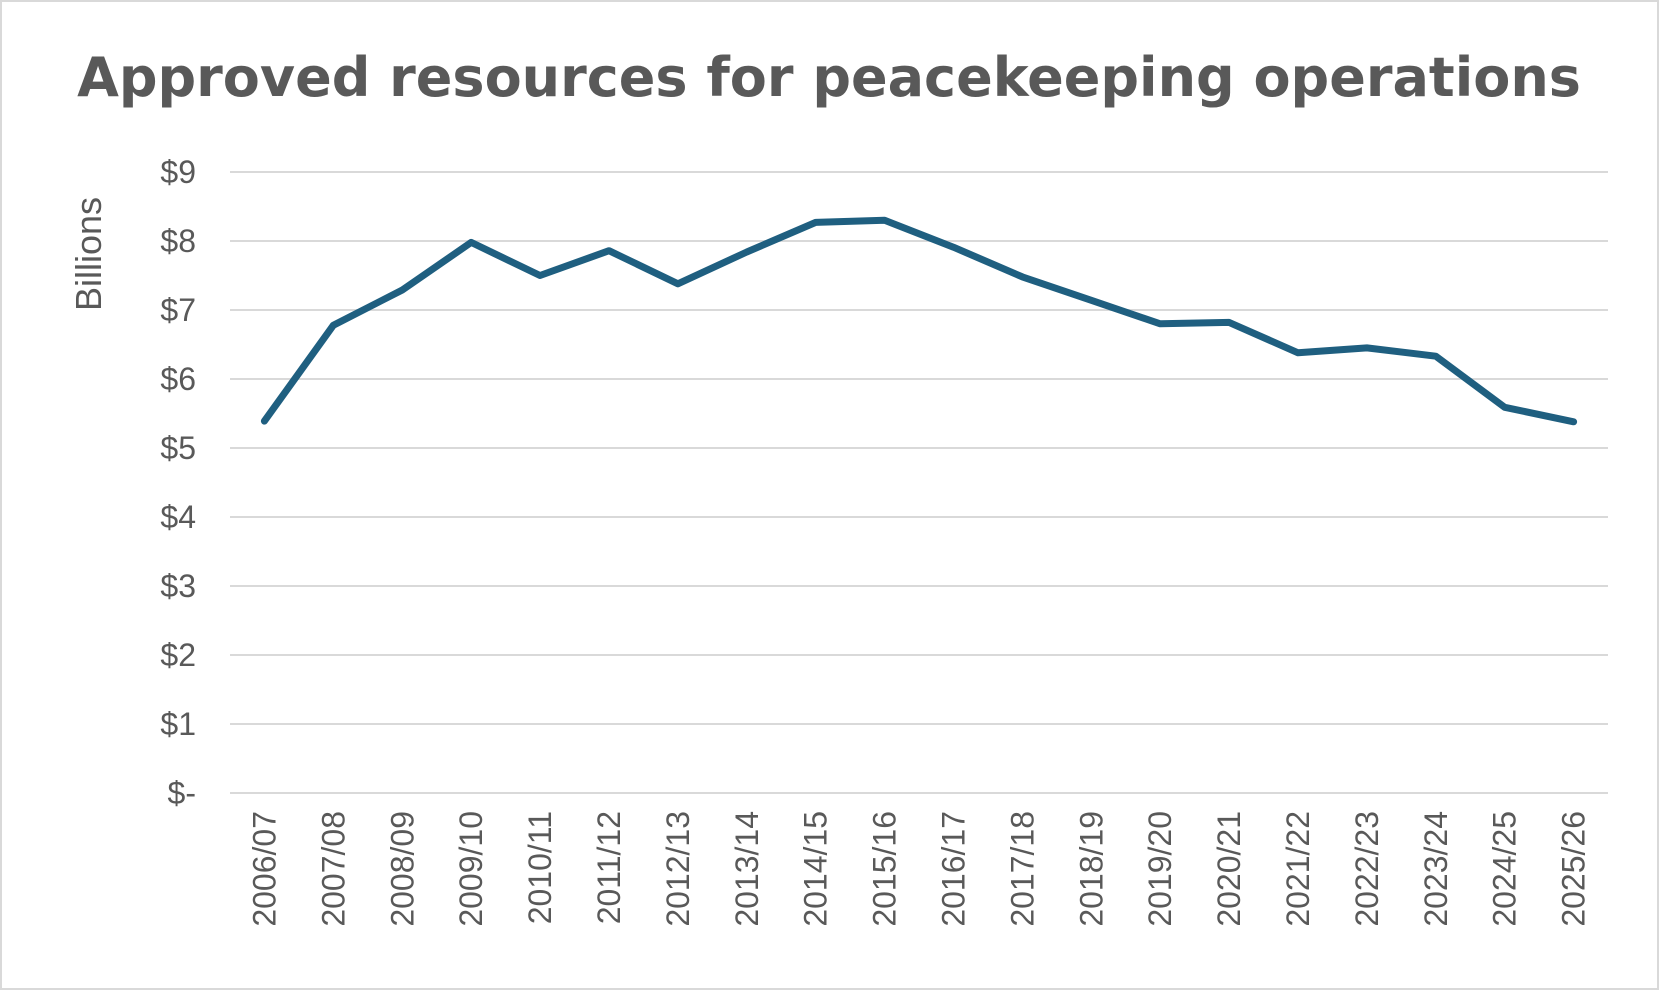  What do you see at coordinates (178, 310) in the screenshot?
I see `y-tick-label: $7` at bounding box center [178, 310].